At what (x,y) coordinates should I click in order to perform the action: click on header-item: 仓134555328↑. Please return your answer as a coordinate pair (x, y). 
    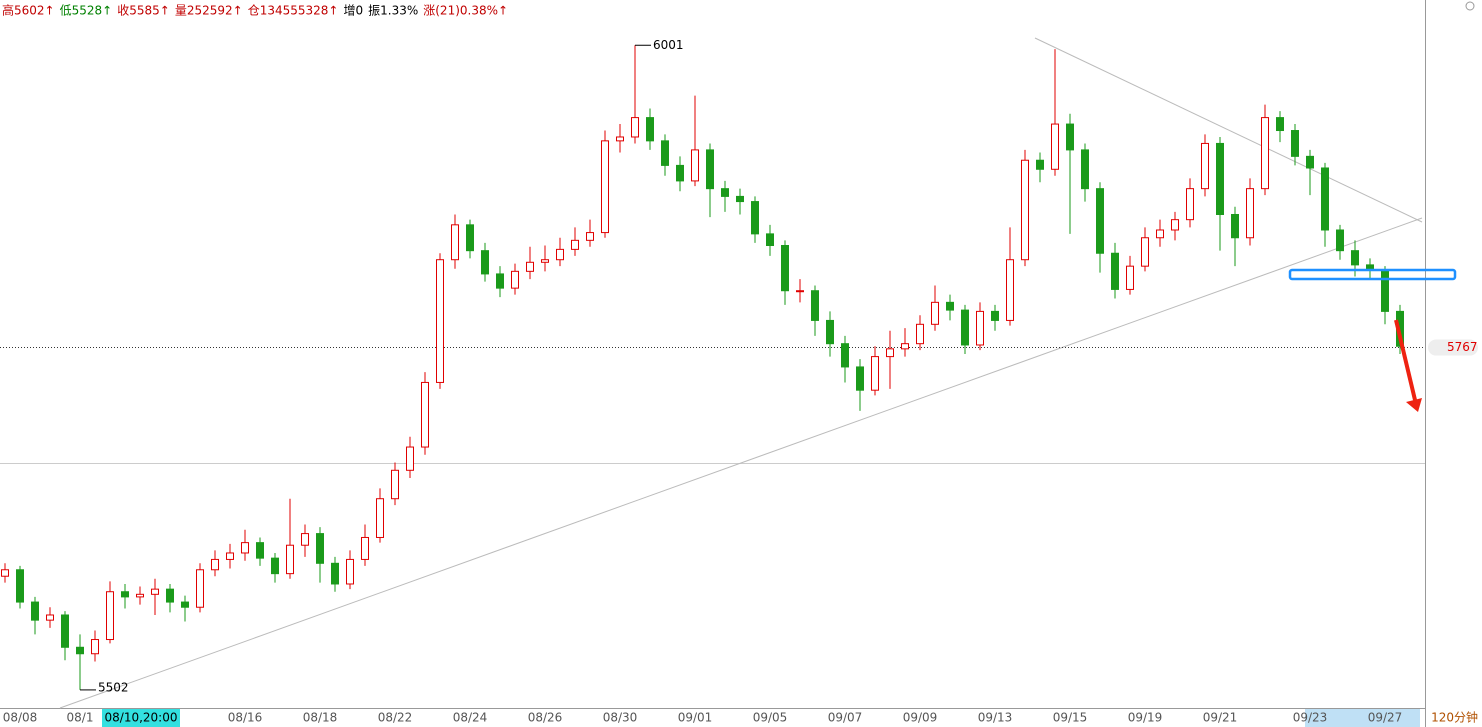
    Looking at the image, I should click on (293, 11).